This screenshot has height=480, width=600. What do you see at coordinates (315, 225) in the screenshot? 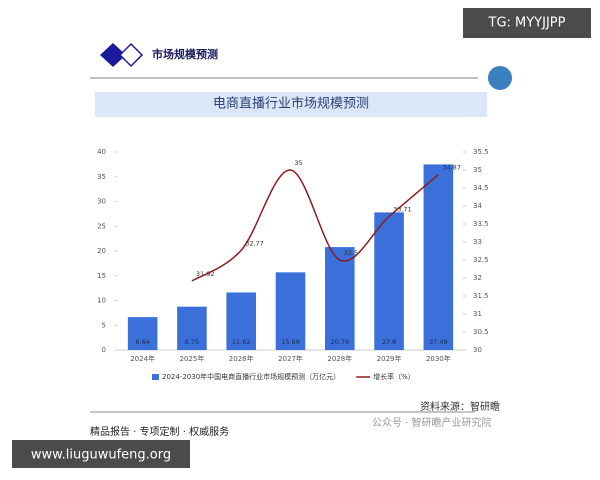
I see `growth-line` at bounding box center [315, 225].